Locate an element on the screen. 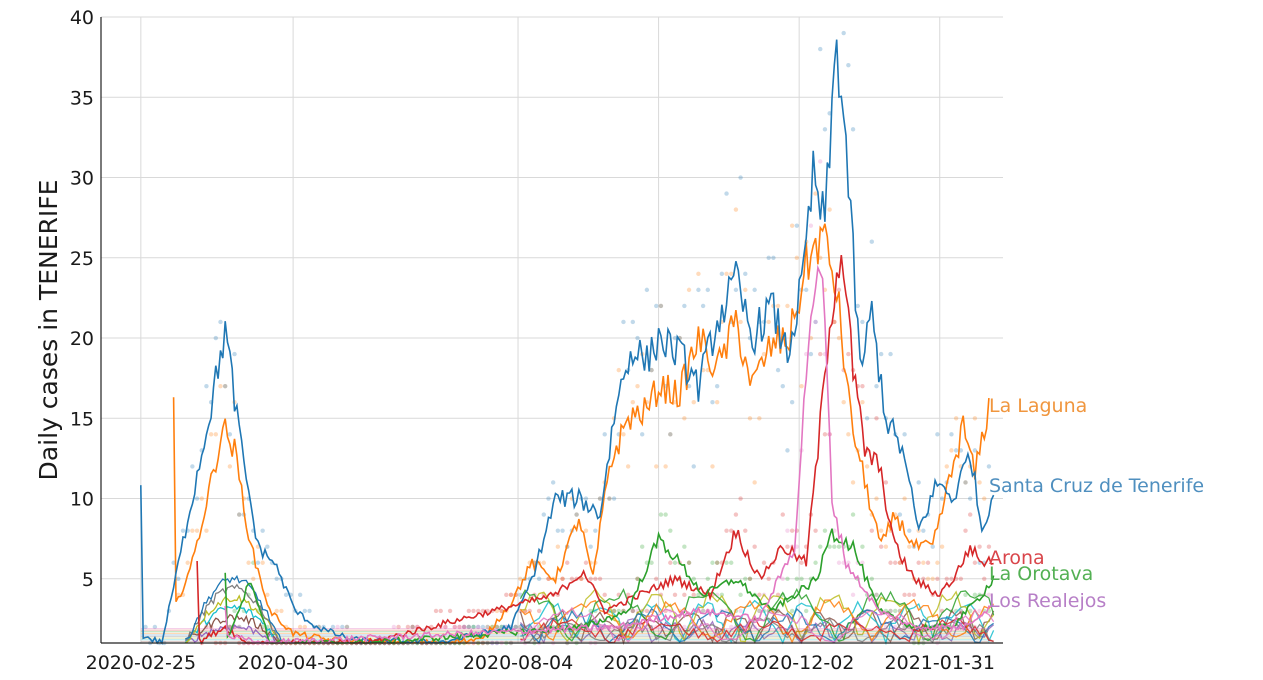  x-tick-label: 2020-12-02 is located at coordinates (799, 663).